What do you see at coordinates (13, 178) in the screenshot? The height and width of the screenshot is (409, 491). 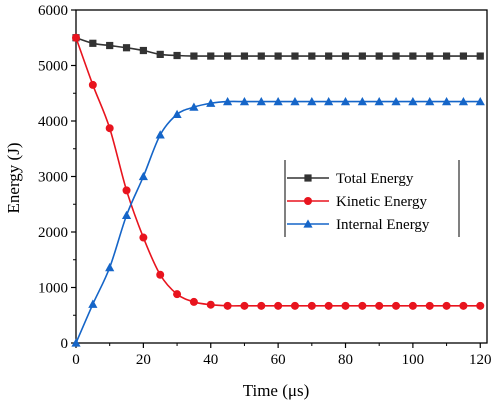 I see `y-axis-title: Energy (J)` at bounding box center [13, 178].